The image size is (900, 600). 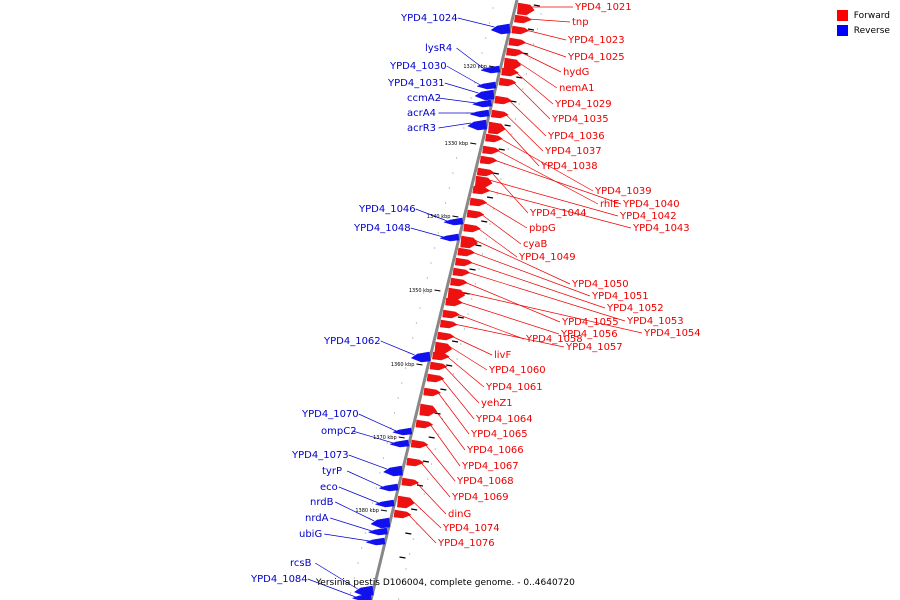 I want to click on scale-tick-label: 1340 kbp, so click(x=439, y=217).